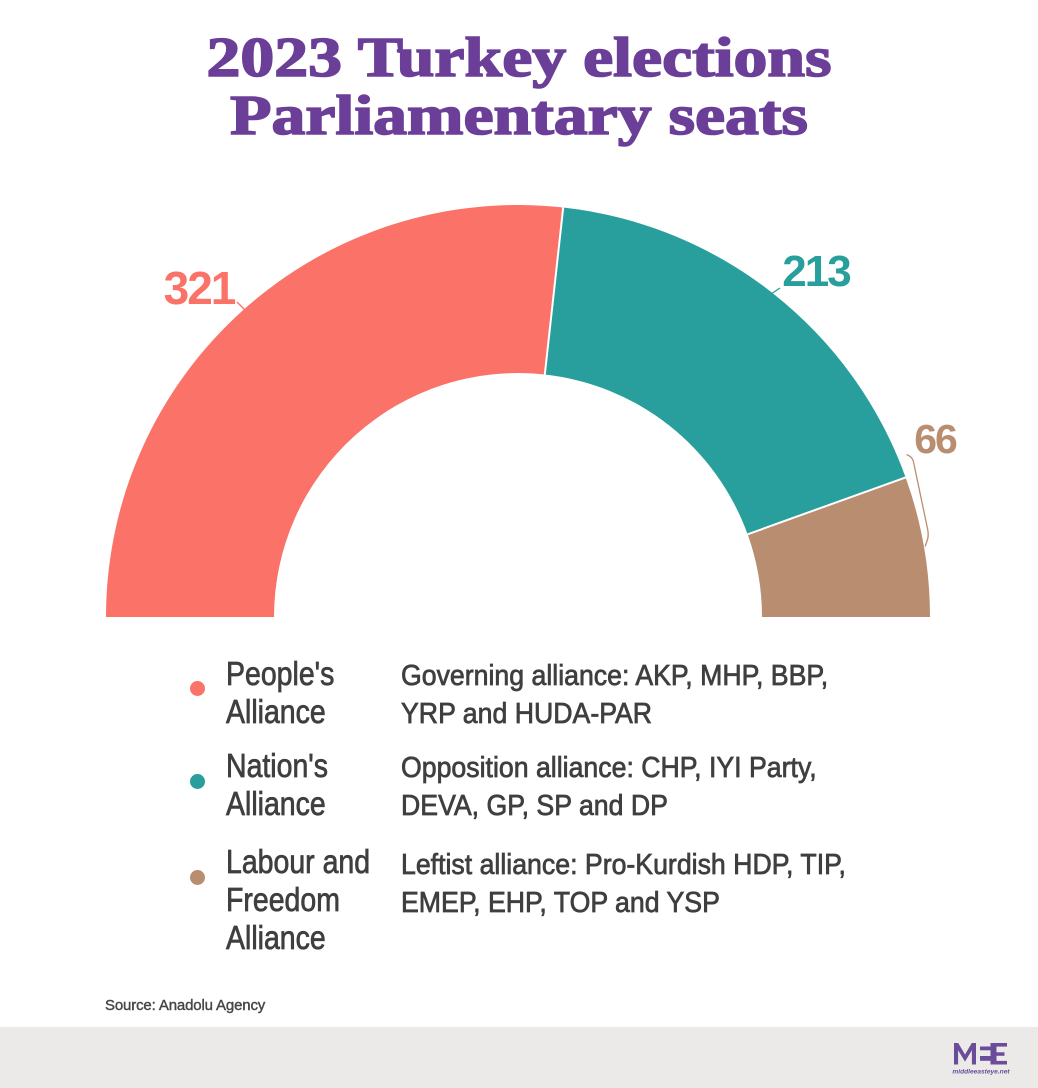 This screenshot has height=1088, width=1038. What do you see at coordinates (816, 271) in the screenshot?
I see `svg-text: 213` at bounding box center [816, 271].